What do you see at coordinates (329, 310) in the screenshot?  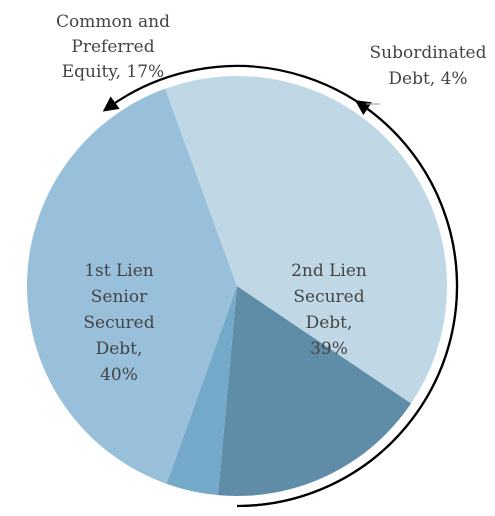 I see `slice-label-2nd-lien-secured-debt: 2nd Lien Secured Debt, 39%` at bounding box center [329, 310].